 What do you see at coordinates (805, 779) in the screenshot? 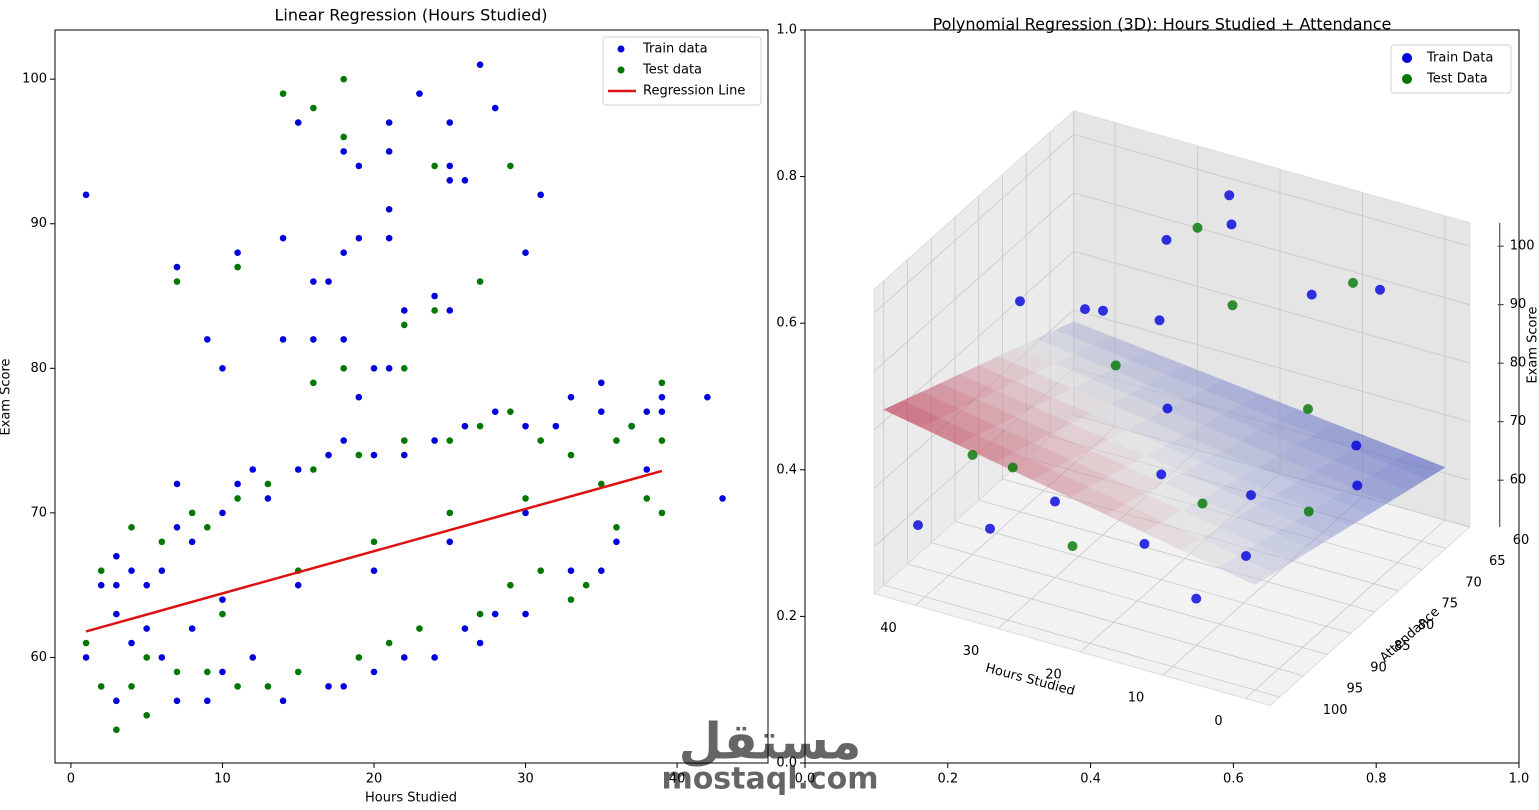
I see `x-tick-label: 0.0` at bounding box center [805, 779].